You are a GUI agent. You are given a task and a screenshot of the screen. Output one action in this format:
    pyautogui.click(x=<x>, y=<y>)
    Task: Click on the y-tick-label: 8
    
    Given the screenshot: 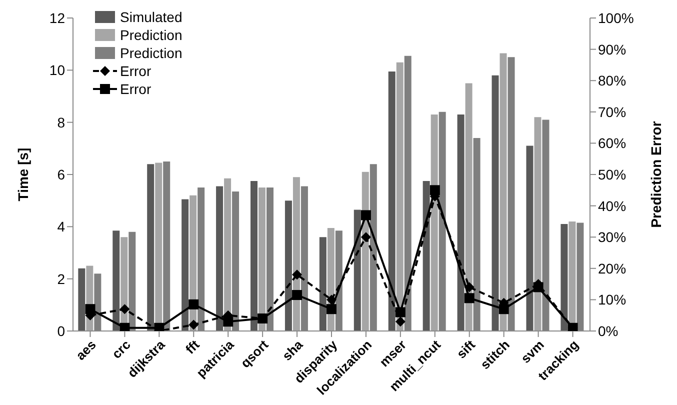 What is the action you would take?
    pyautogui.click(x=61, y=122)
    